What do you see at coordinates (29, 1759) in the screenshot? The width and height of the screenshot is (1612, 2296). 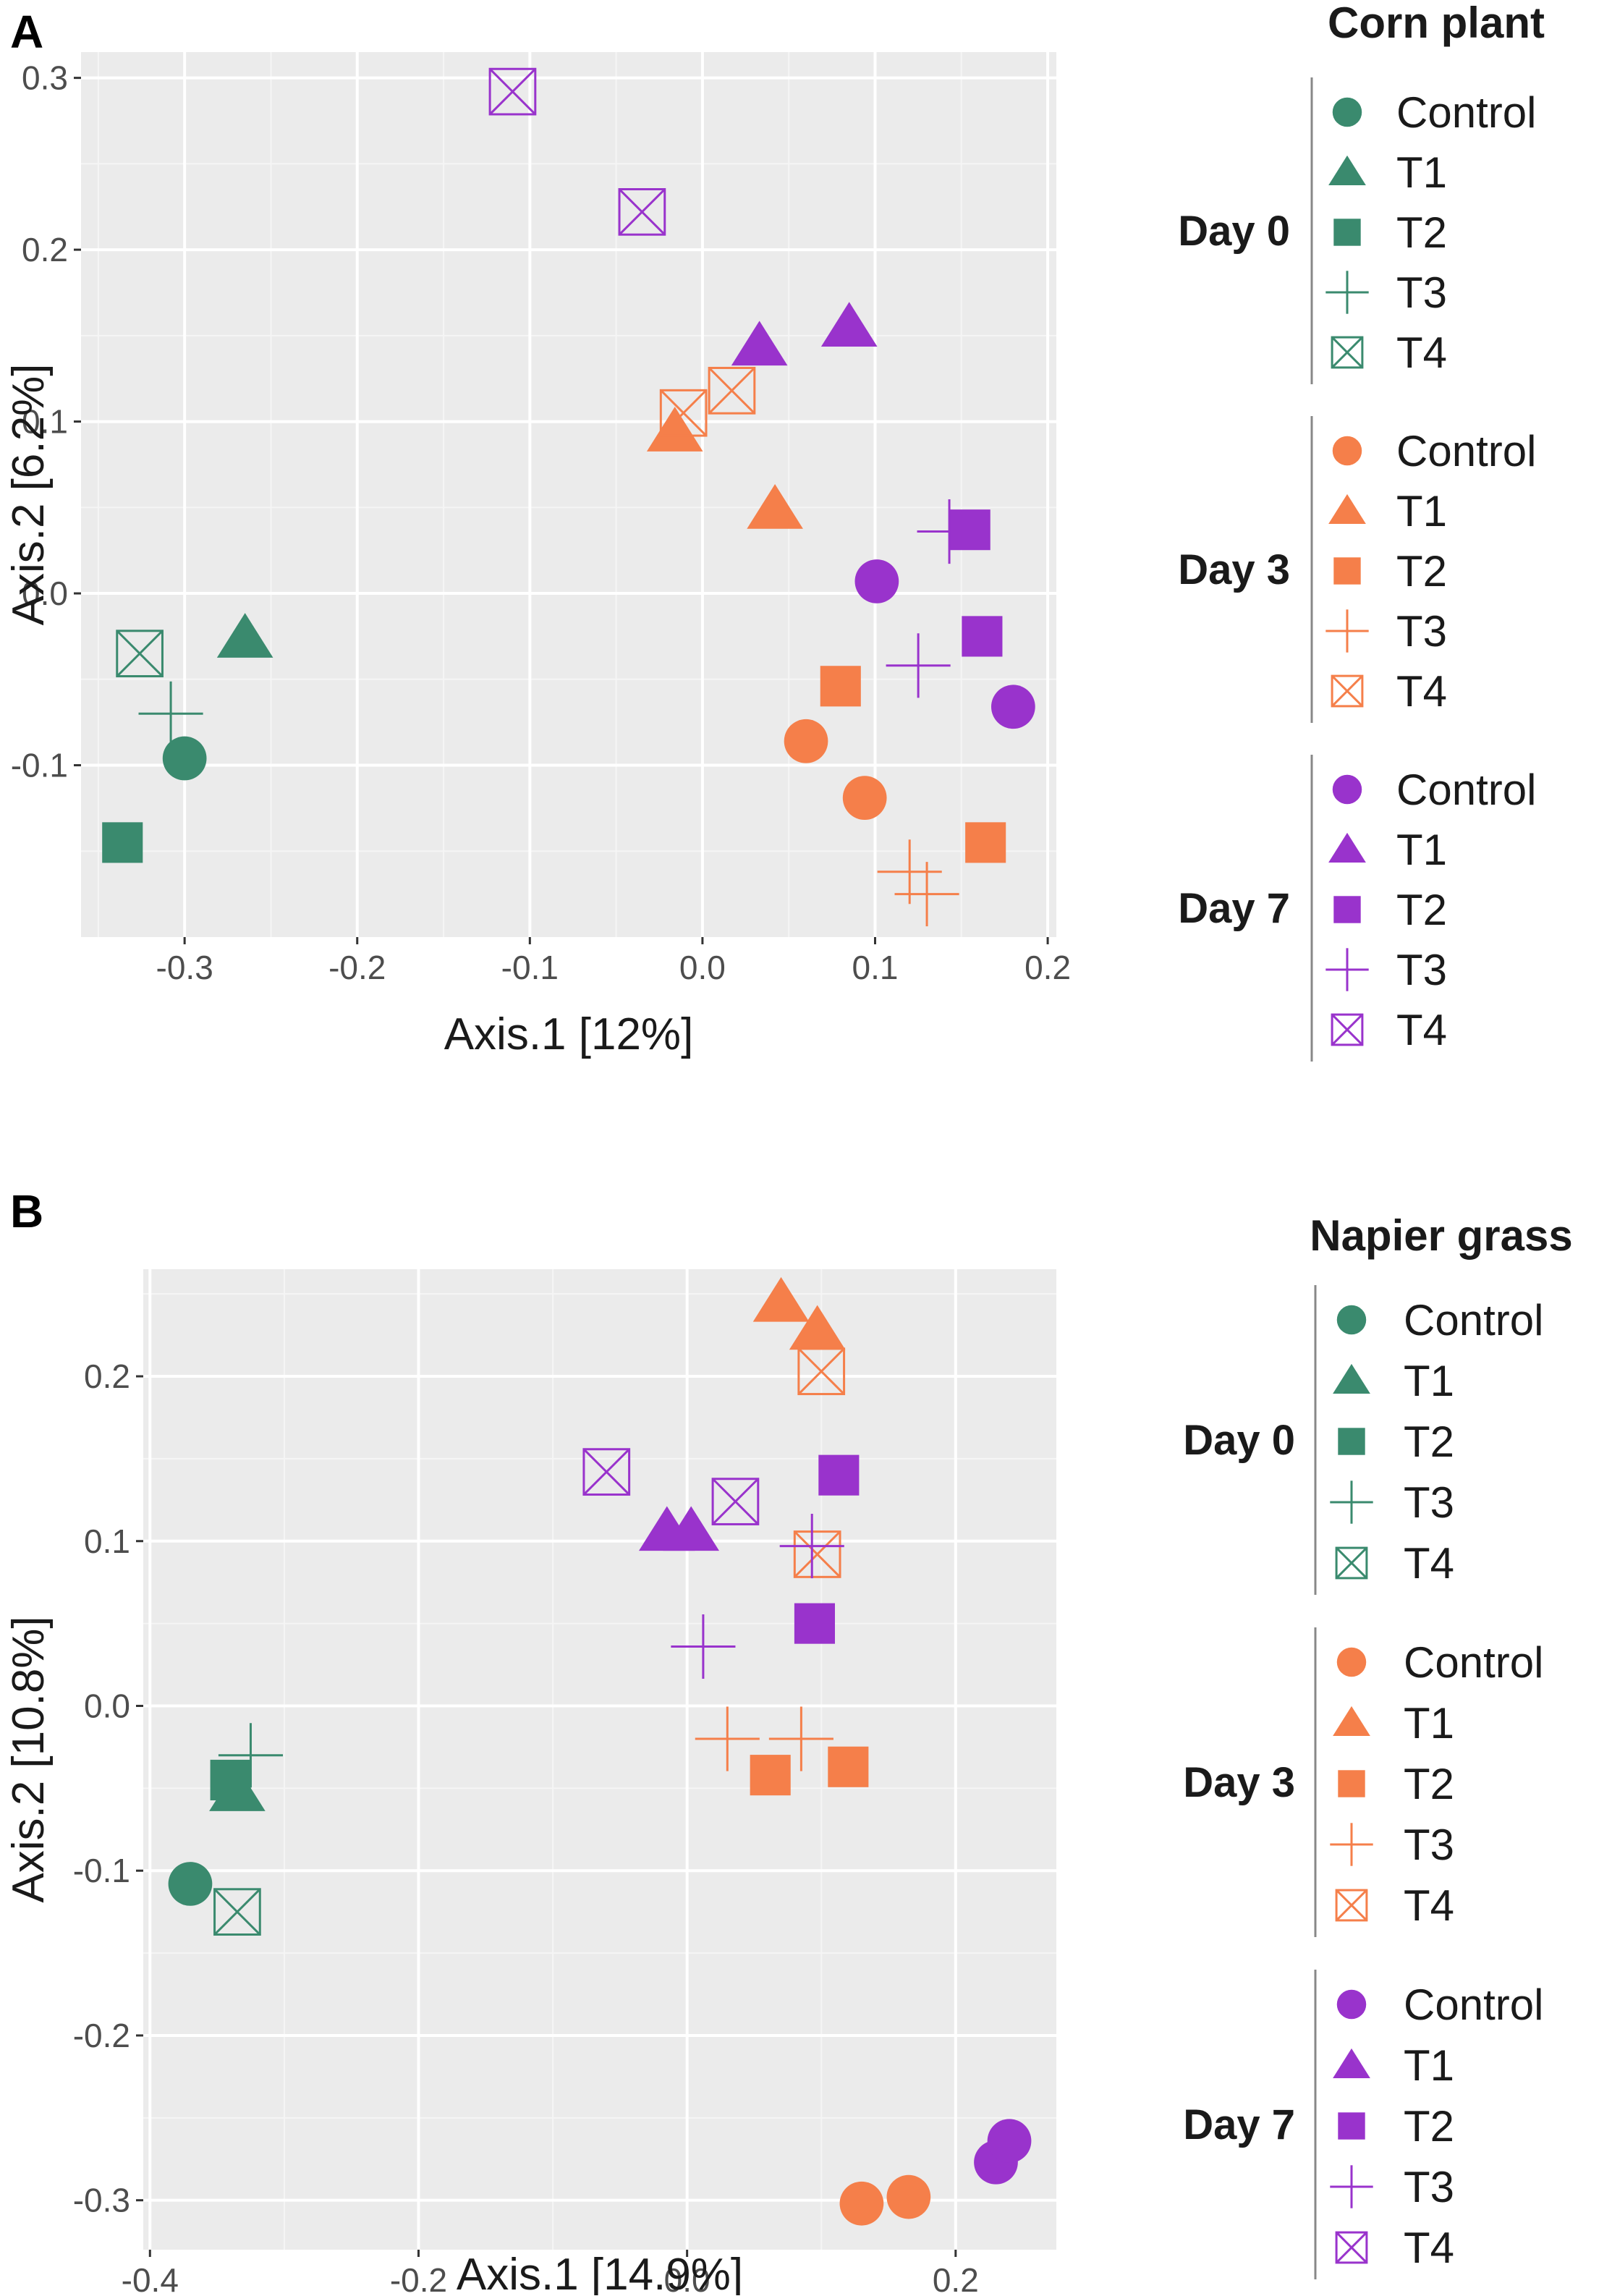 I see `y-axis-title: Axis.2 [10.8%]` at bounding box center [29, 1759].